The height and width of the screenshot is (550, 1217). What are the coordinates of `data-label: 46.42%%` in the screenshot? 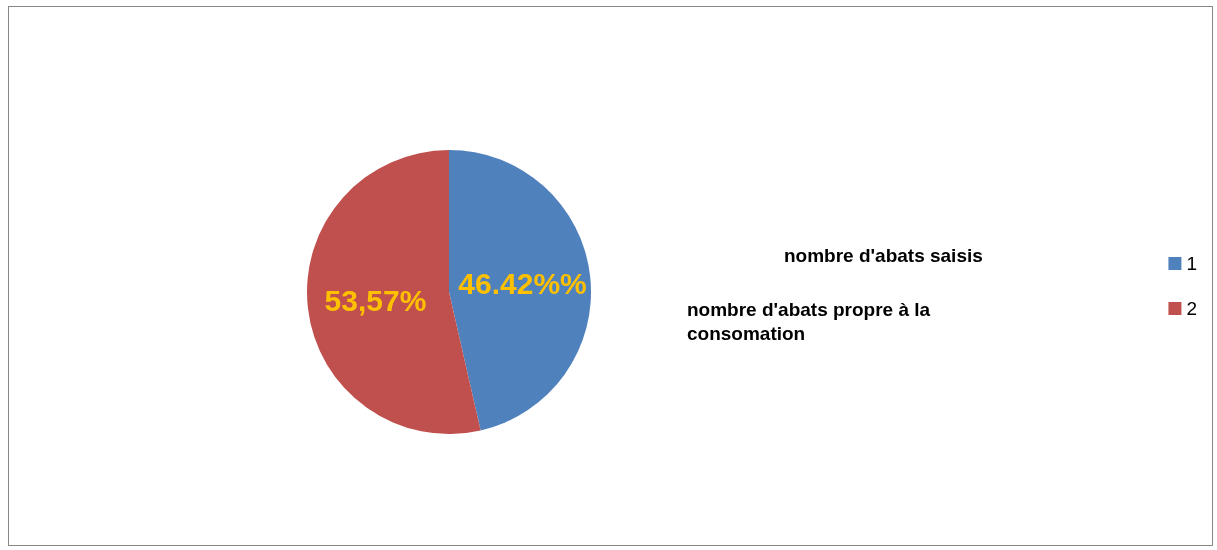 It's located at (522, 284).